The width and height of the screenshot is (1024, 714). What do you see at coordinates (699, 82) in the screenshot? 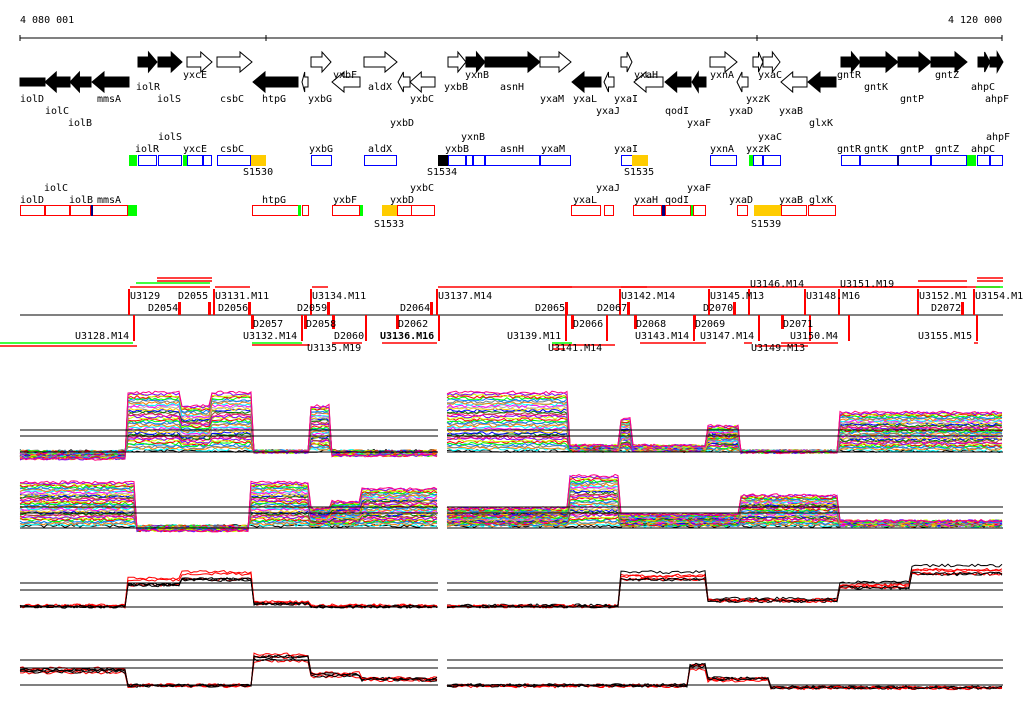
I see `gene-arrow-yxaF` at bounding box center [699, 82].